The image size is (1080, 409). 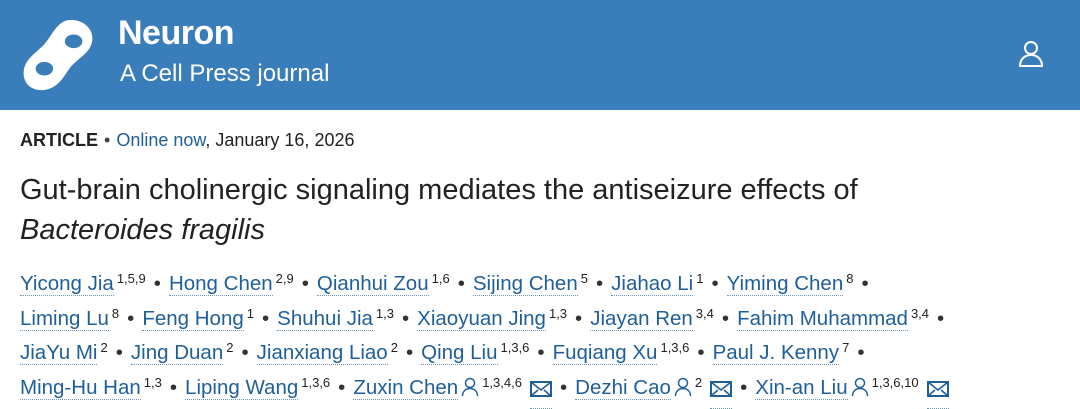 What do you see at coordinates (776, 353) in the screenshot?
I see `author-link: Paul J. Kenny` at bounding box center [776, 353].